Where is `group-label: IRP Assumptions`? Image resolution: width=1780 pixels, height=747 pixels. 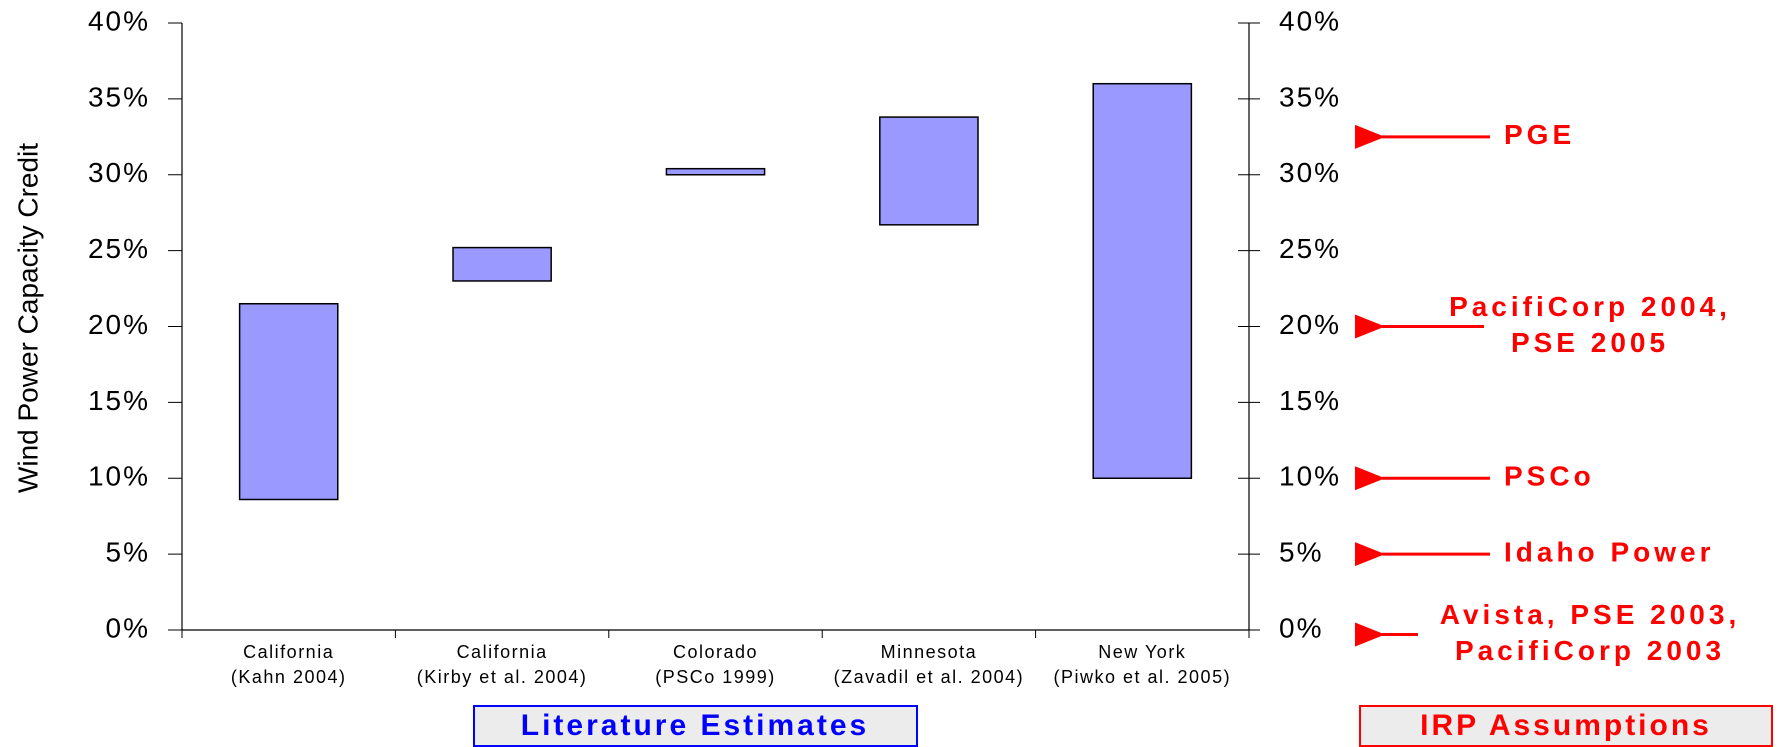
group-label: IRP Assumptions is located at coordinates (1566, 725).